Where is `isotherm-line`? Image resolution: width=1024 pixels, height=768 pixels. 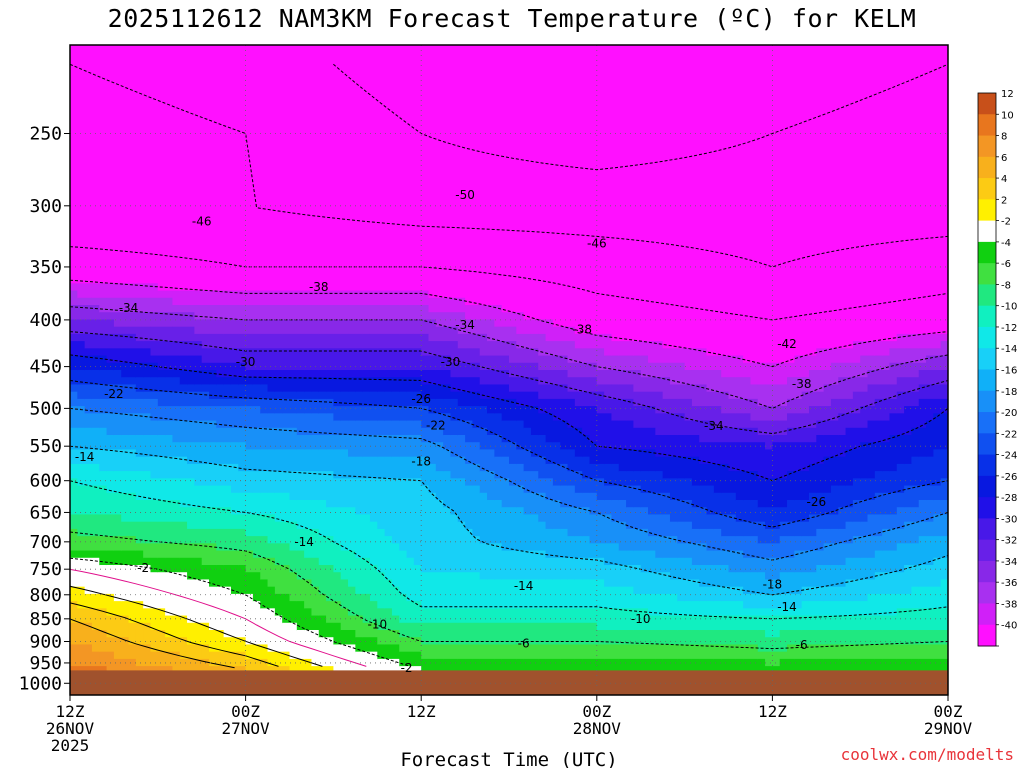
isotherm-line is located at coordinates (509, 418).